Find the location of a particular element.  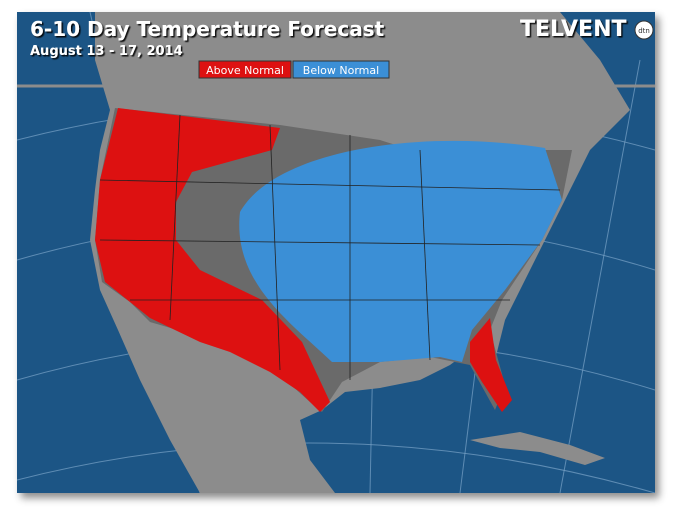

logo: TELVENT is located at coordinates (573, 29).